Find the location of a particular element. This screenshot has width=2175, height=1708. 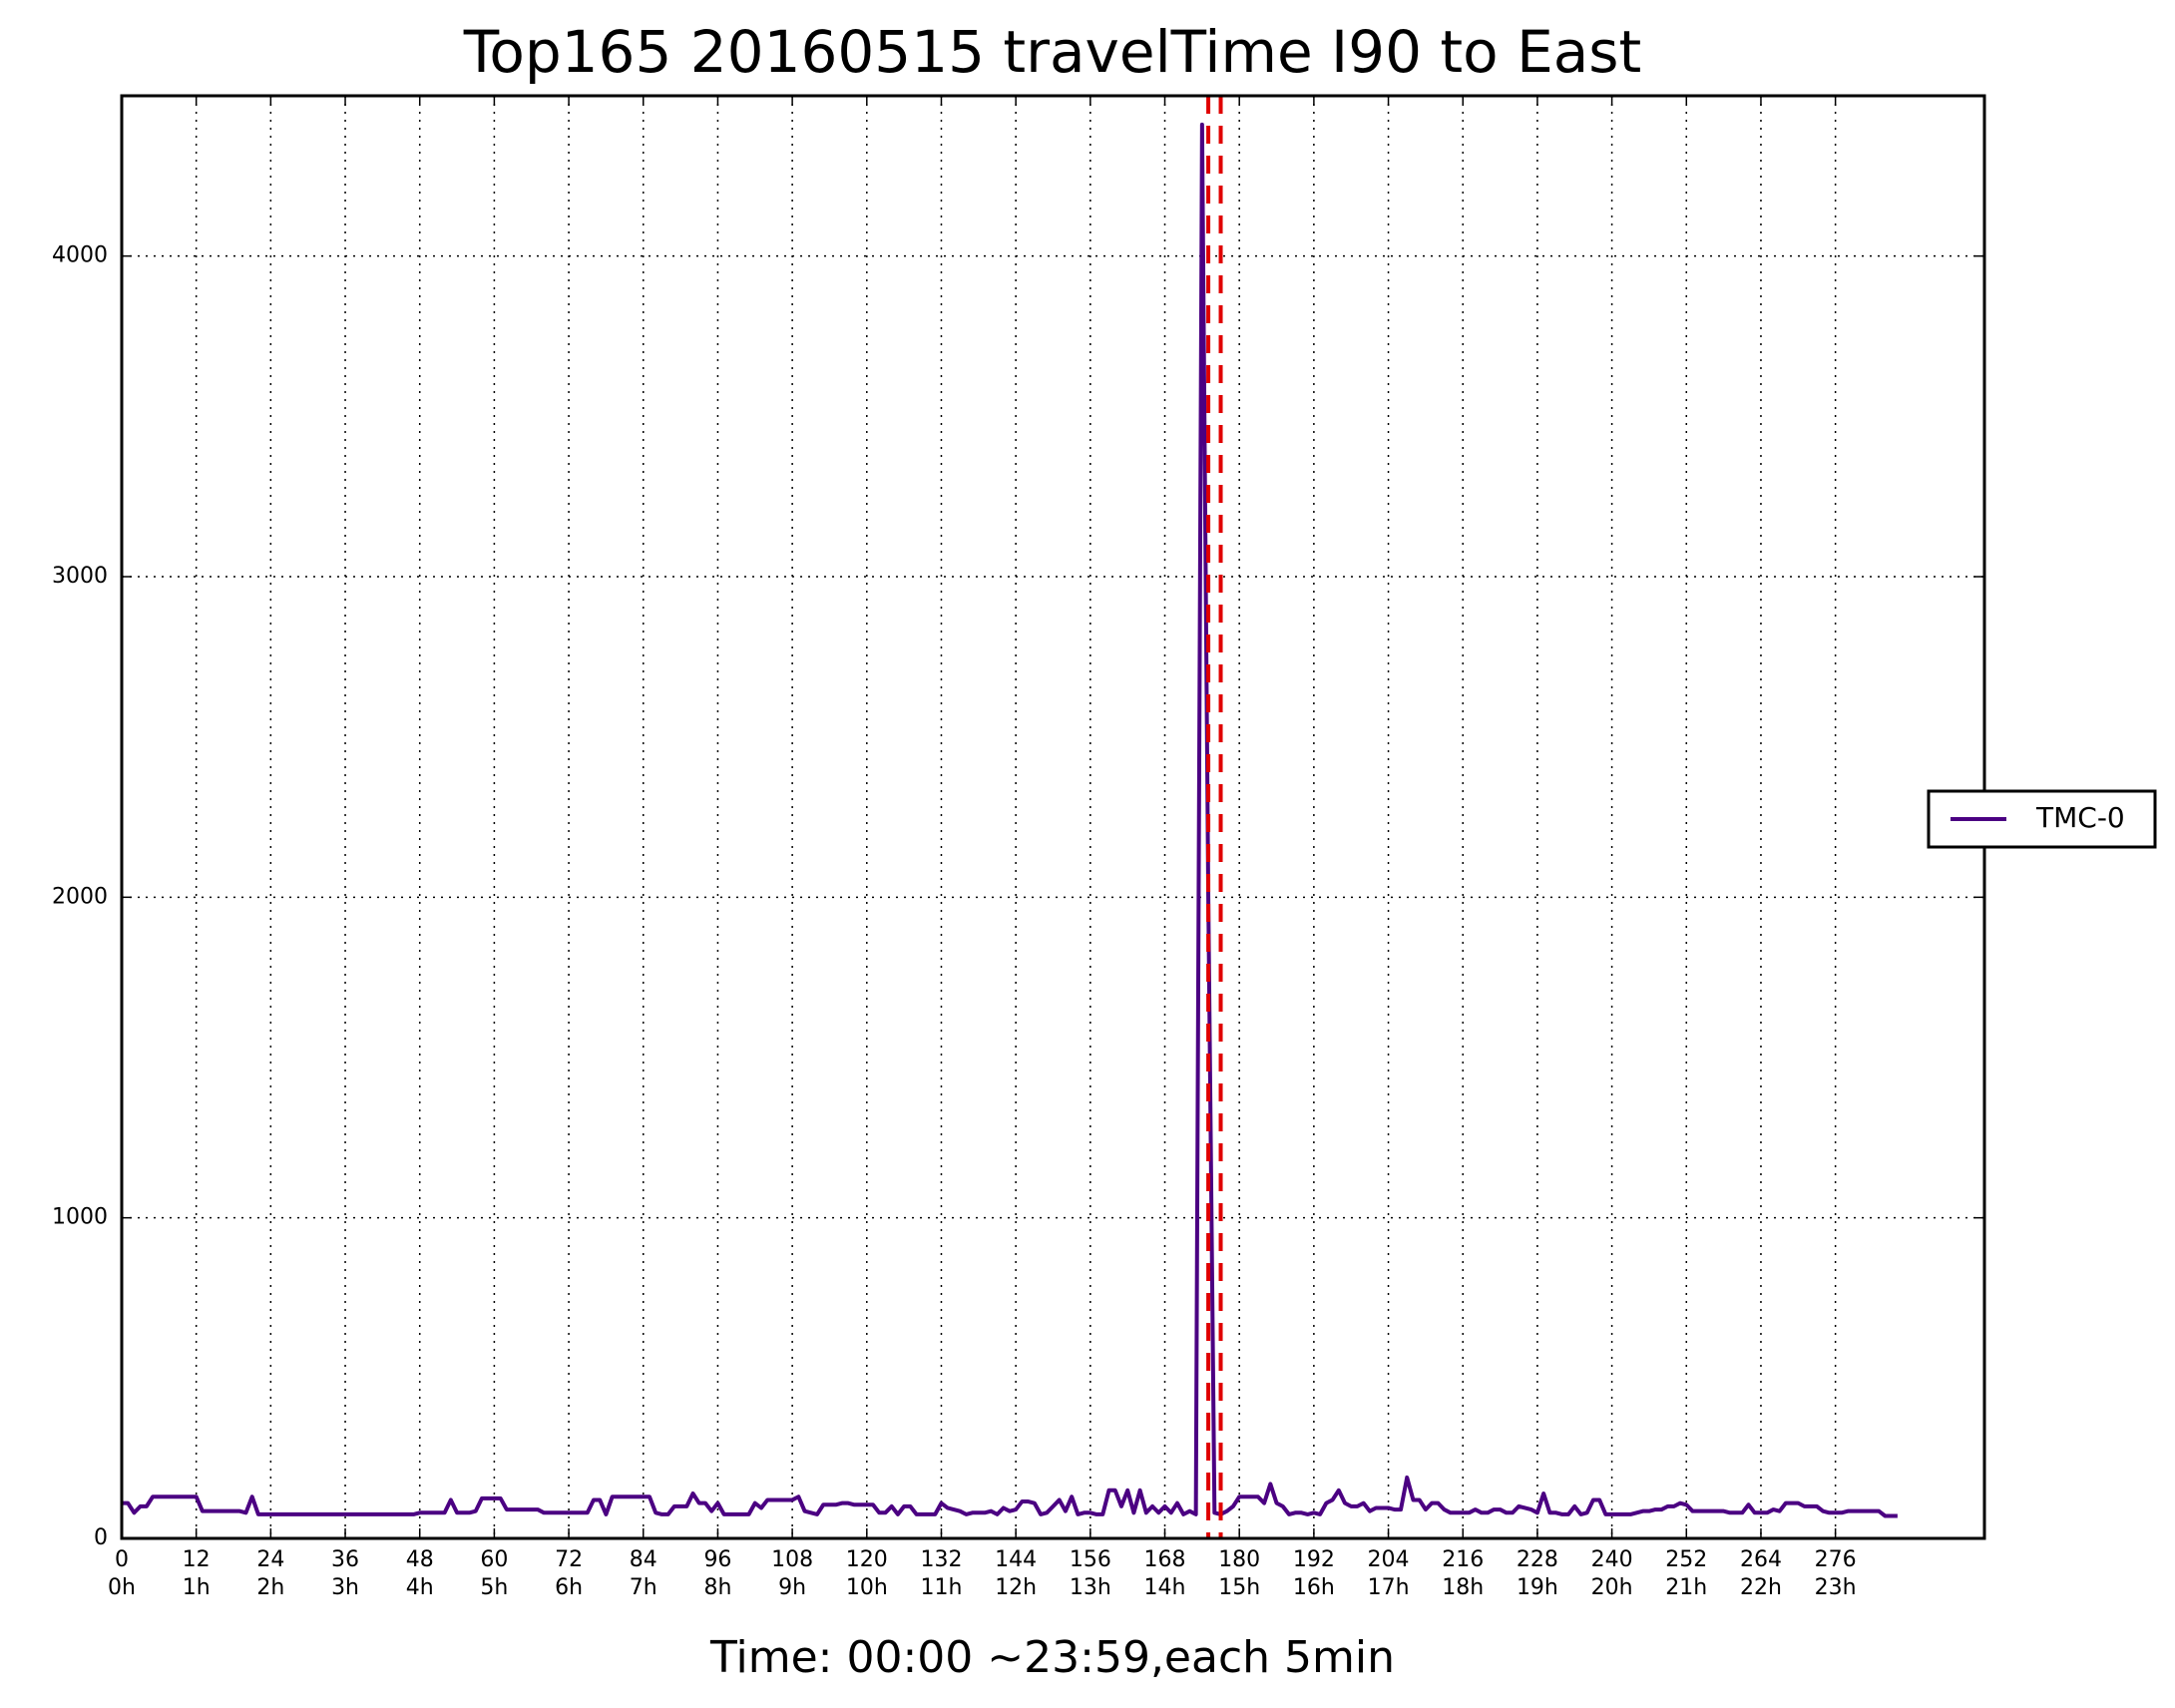

x-tick-label: 240 is located at coordinates (1612, 1559).